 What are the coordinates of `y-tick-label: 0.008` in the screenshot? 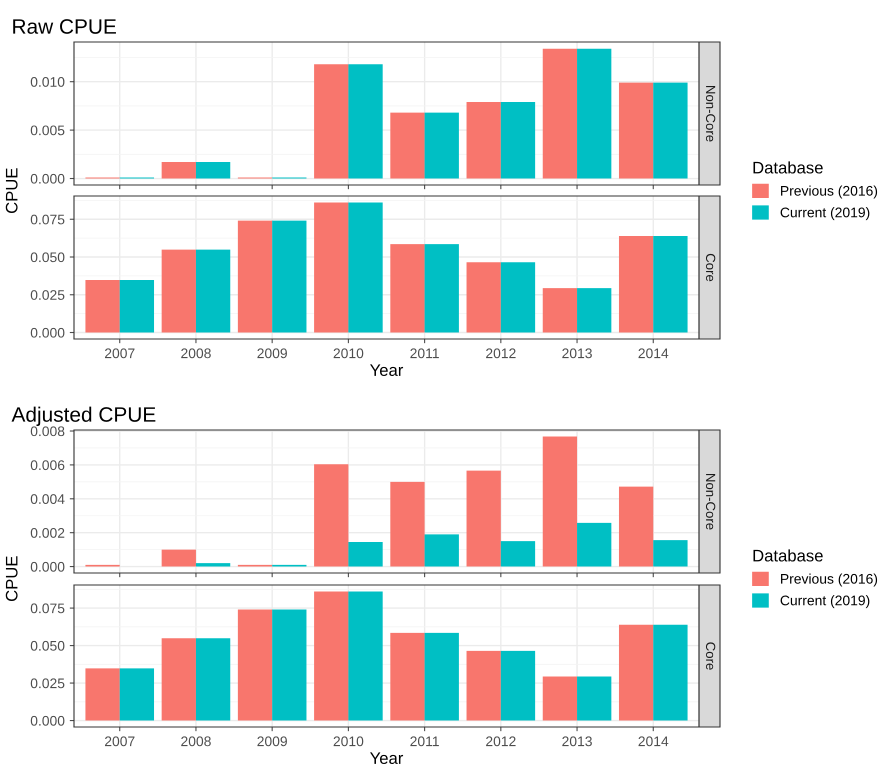 It's located at (47, 431).